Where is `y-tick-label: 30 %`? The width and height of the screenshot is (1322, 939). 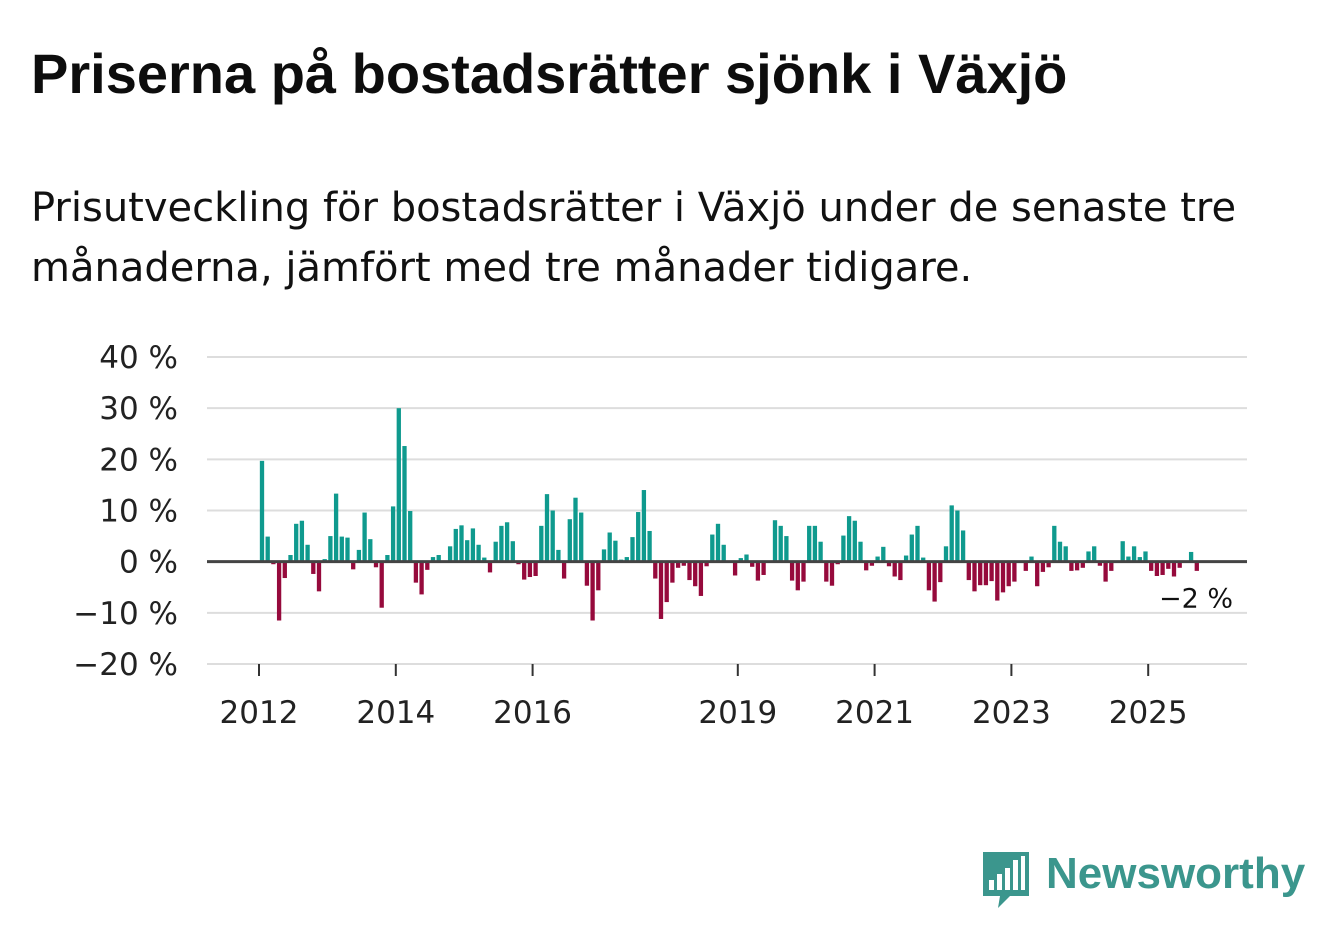
y-tick-label: 30 % is located at coordinates (138, 409).